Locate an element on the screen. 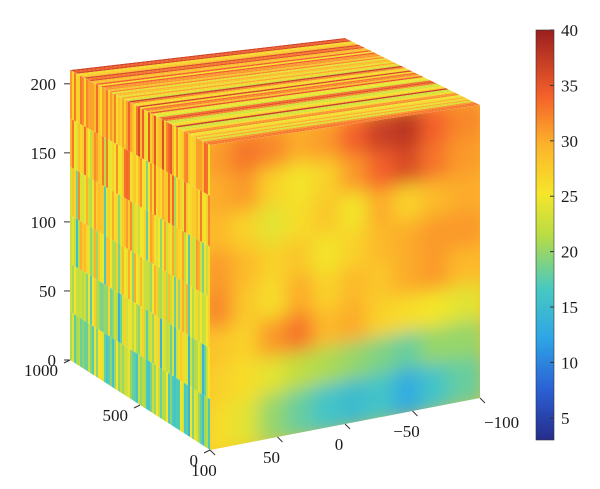 The image size is (600, 489). x-tick-label: 0 is located at coordinates (339, 444).